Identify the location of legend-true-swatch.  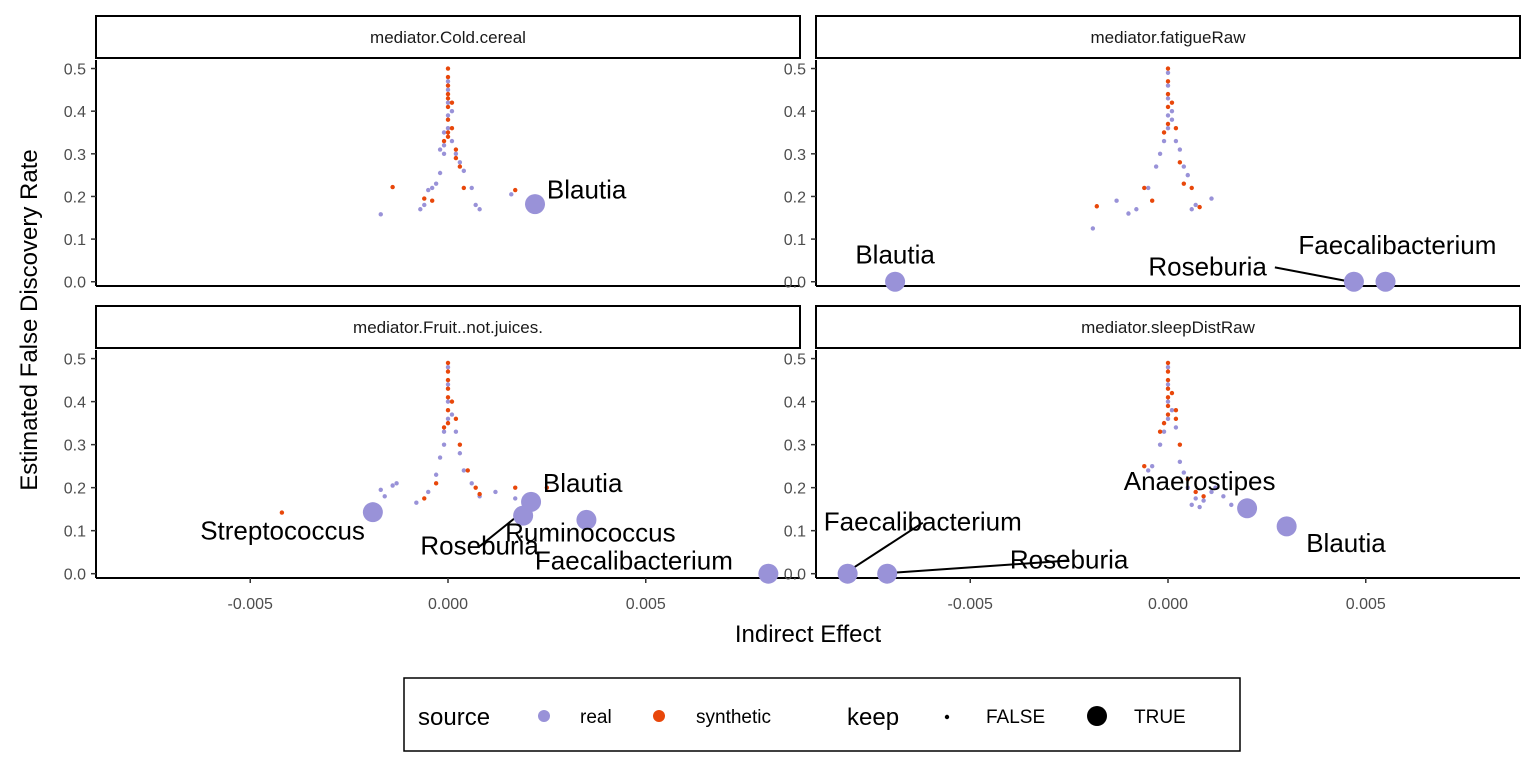
(1097, 716).